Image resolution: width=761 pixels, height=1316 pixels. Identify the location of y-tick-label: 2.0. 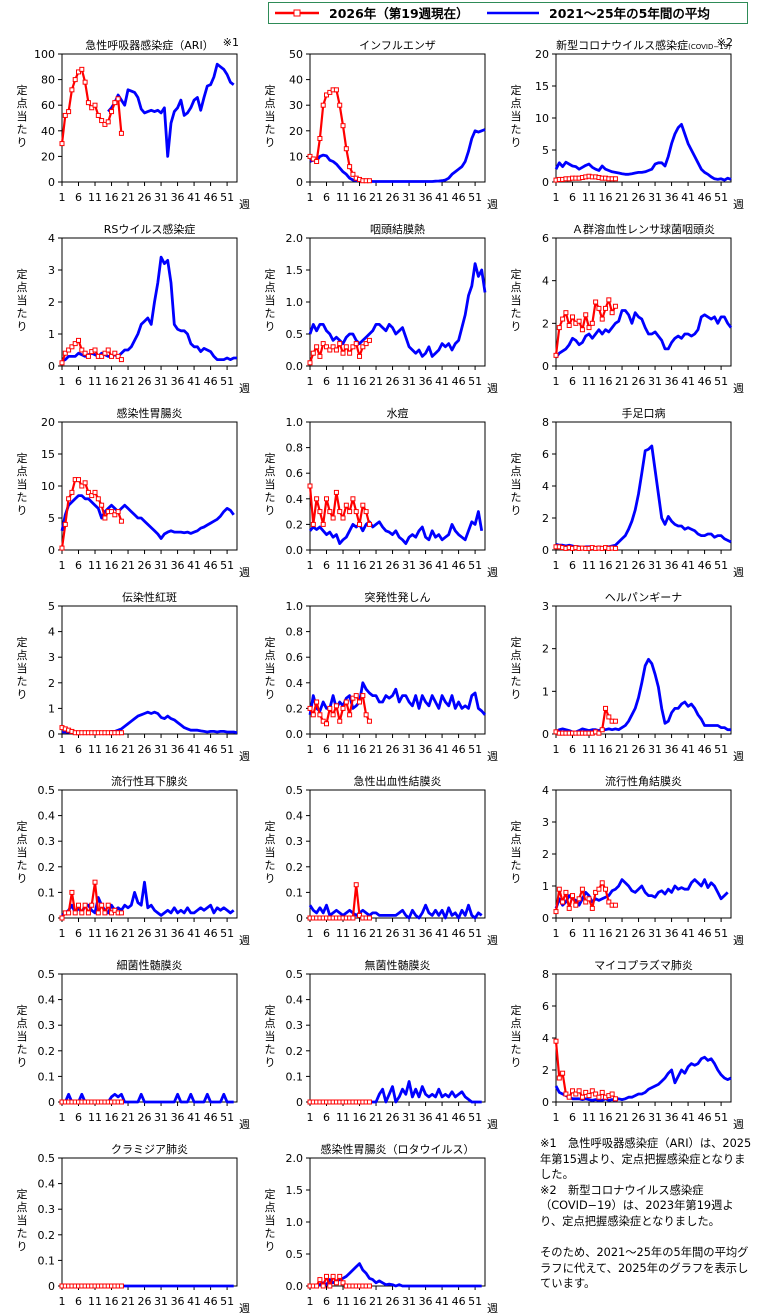
(295, 1158).